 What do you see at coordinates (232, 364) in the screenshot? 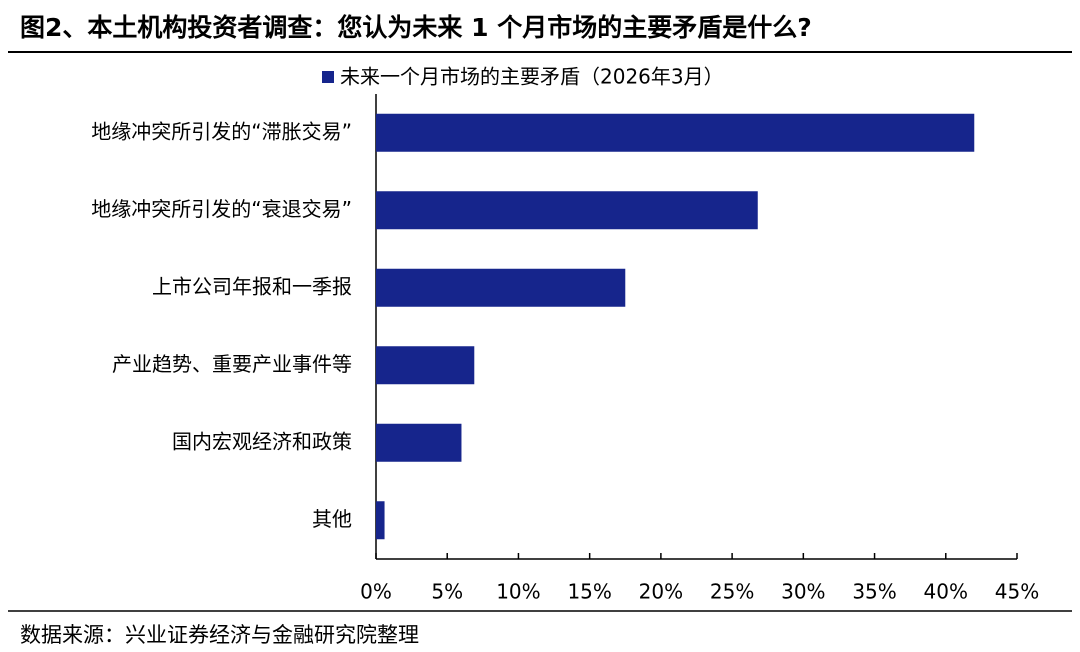
I see `y-tick-label: 产业趋势、重要产业事件等` at bounding box center [232, 364].